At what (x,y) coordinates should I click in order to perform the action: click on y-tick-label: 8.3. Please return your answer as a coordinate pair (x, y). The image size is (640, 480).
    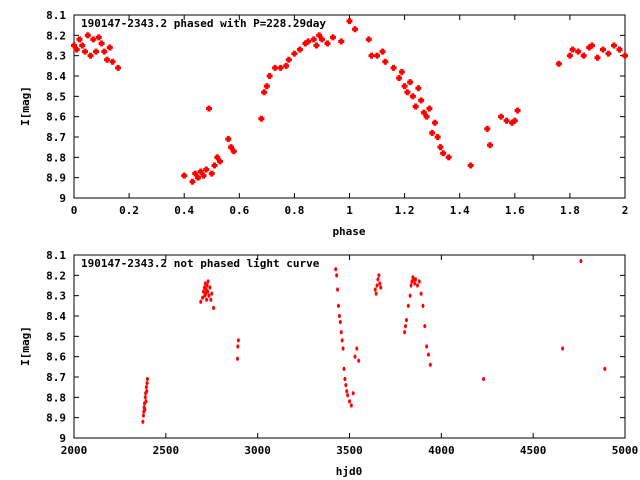
    Looking at the image, I should click on (56, 56).